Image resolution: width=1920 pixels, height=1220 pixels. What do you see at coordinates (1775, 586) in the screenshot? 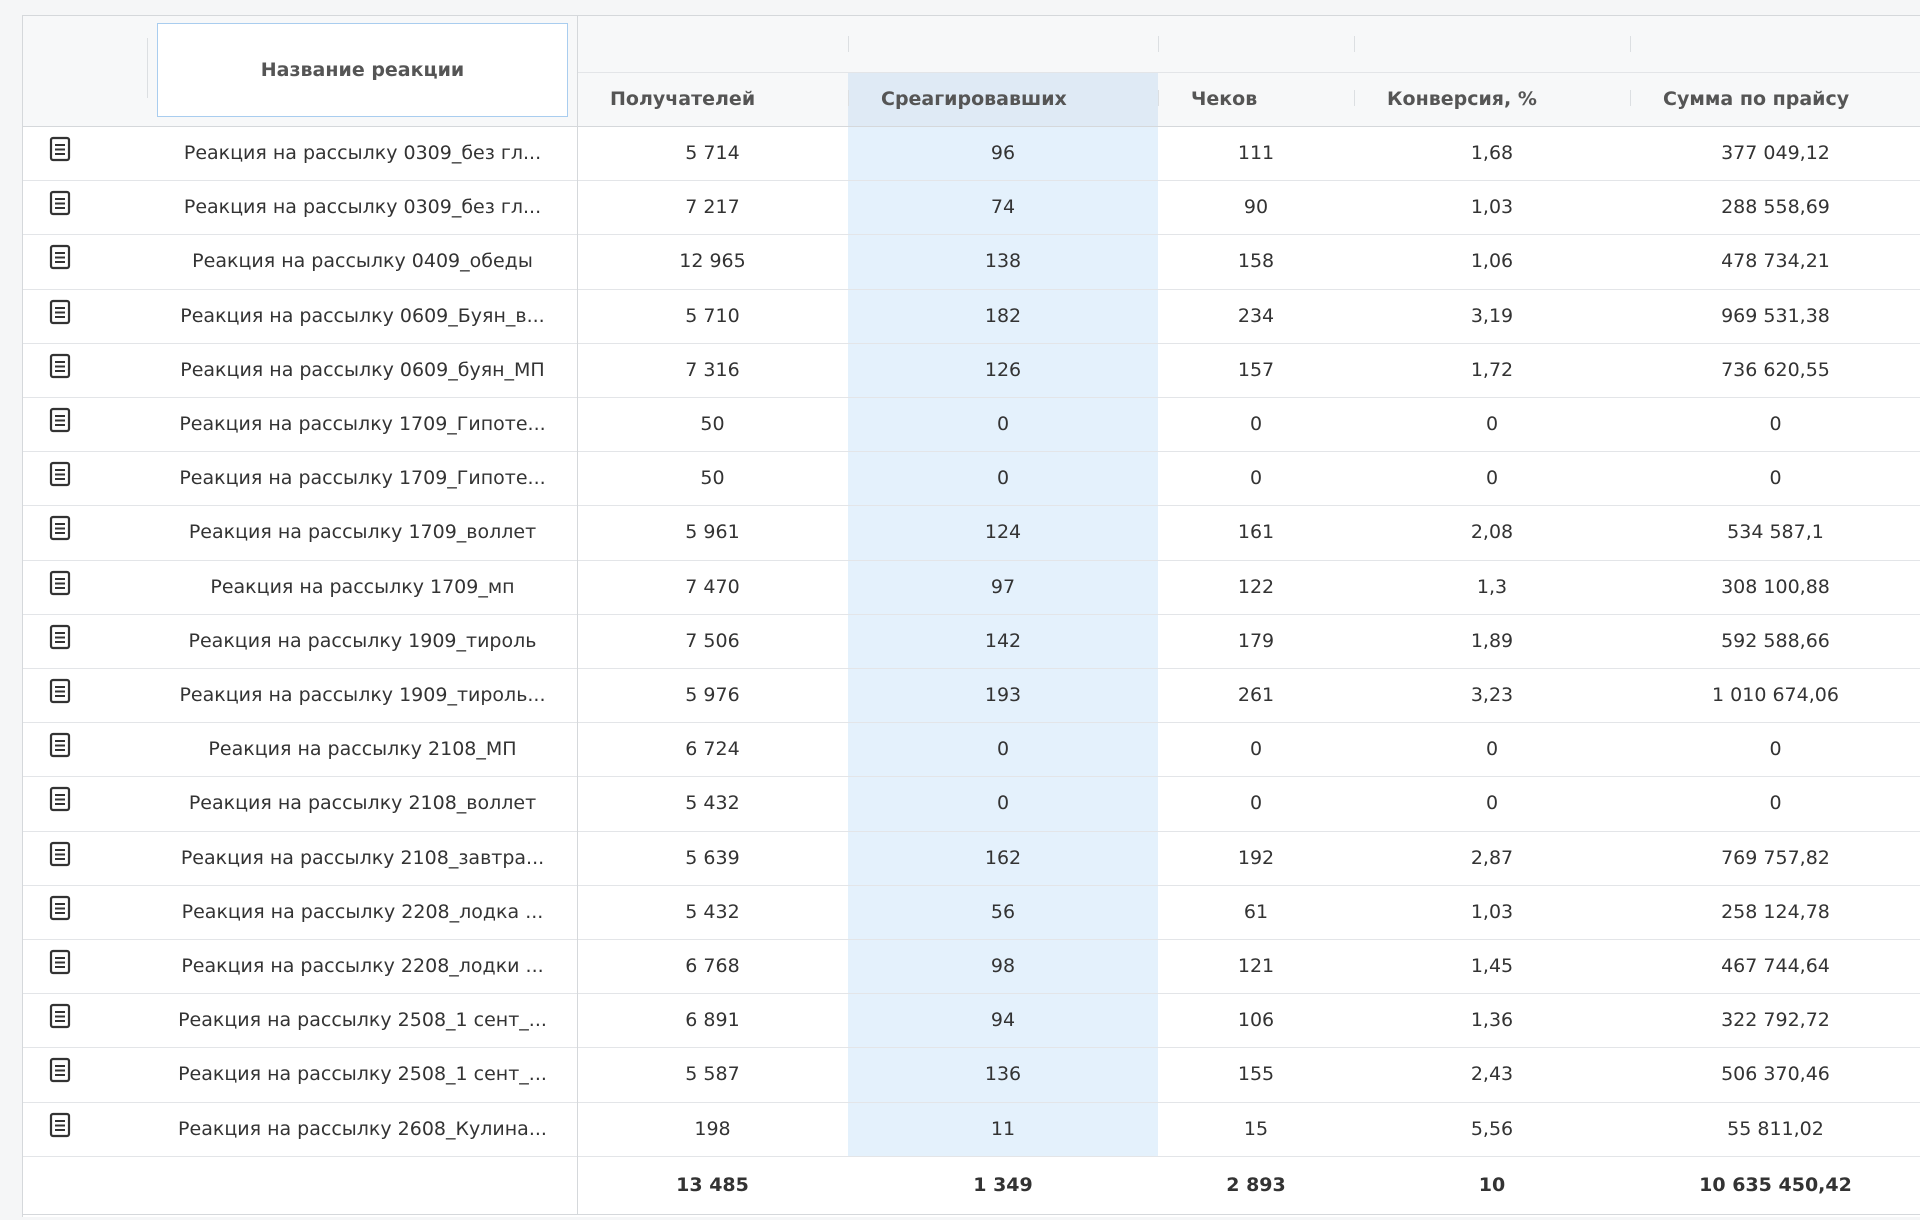
I see `value-cell: 308 100,88` at bounding box center [1775, 586].